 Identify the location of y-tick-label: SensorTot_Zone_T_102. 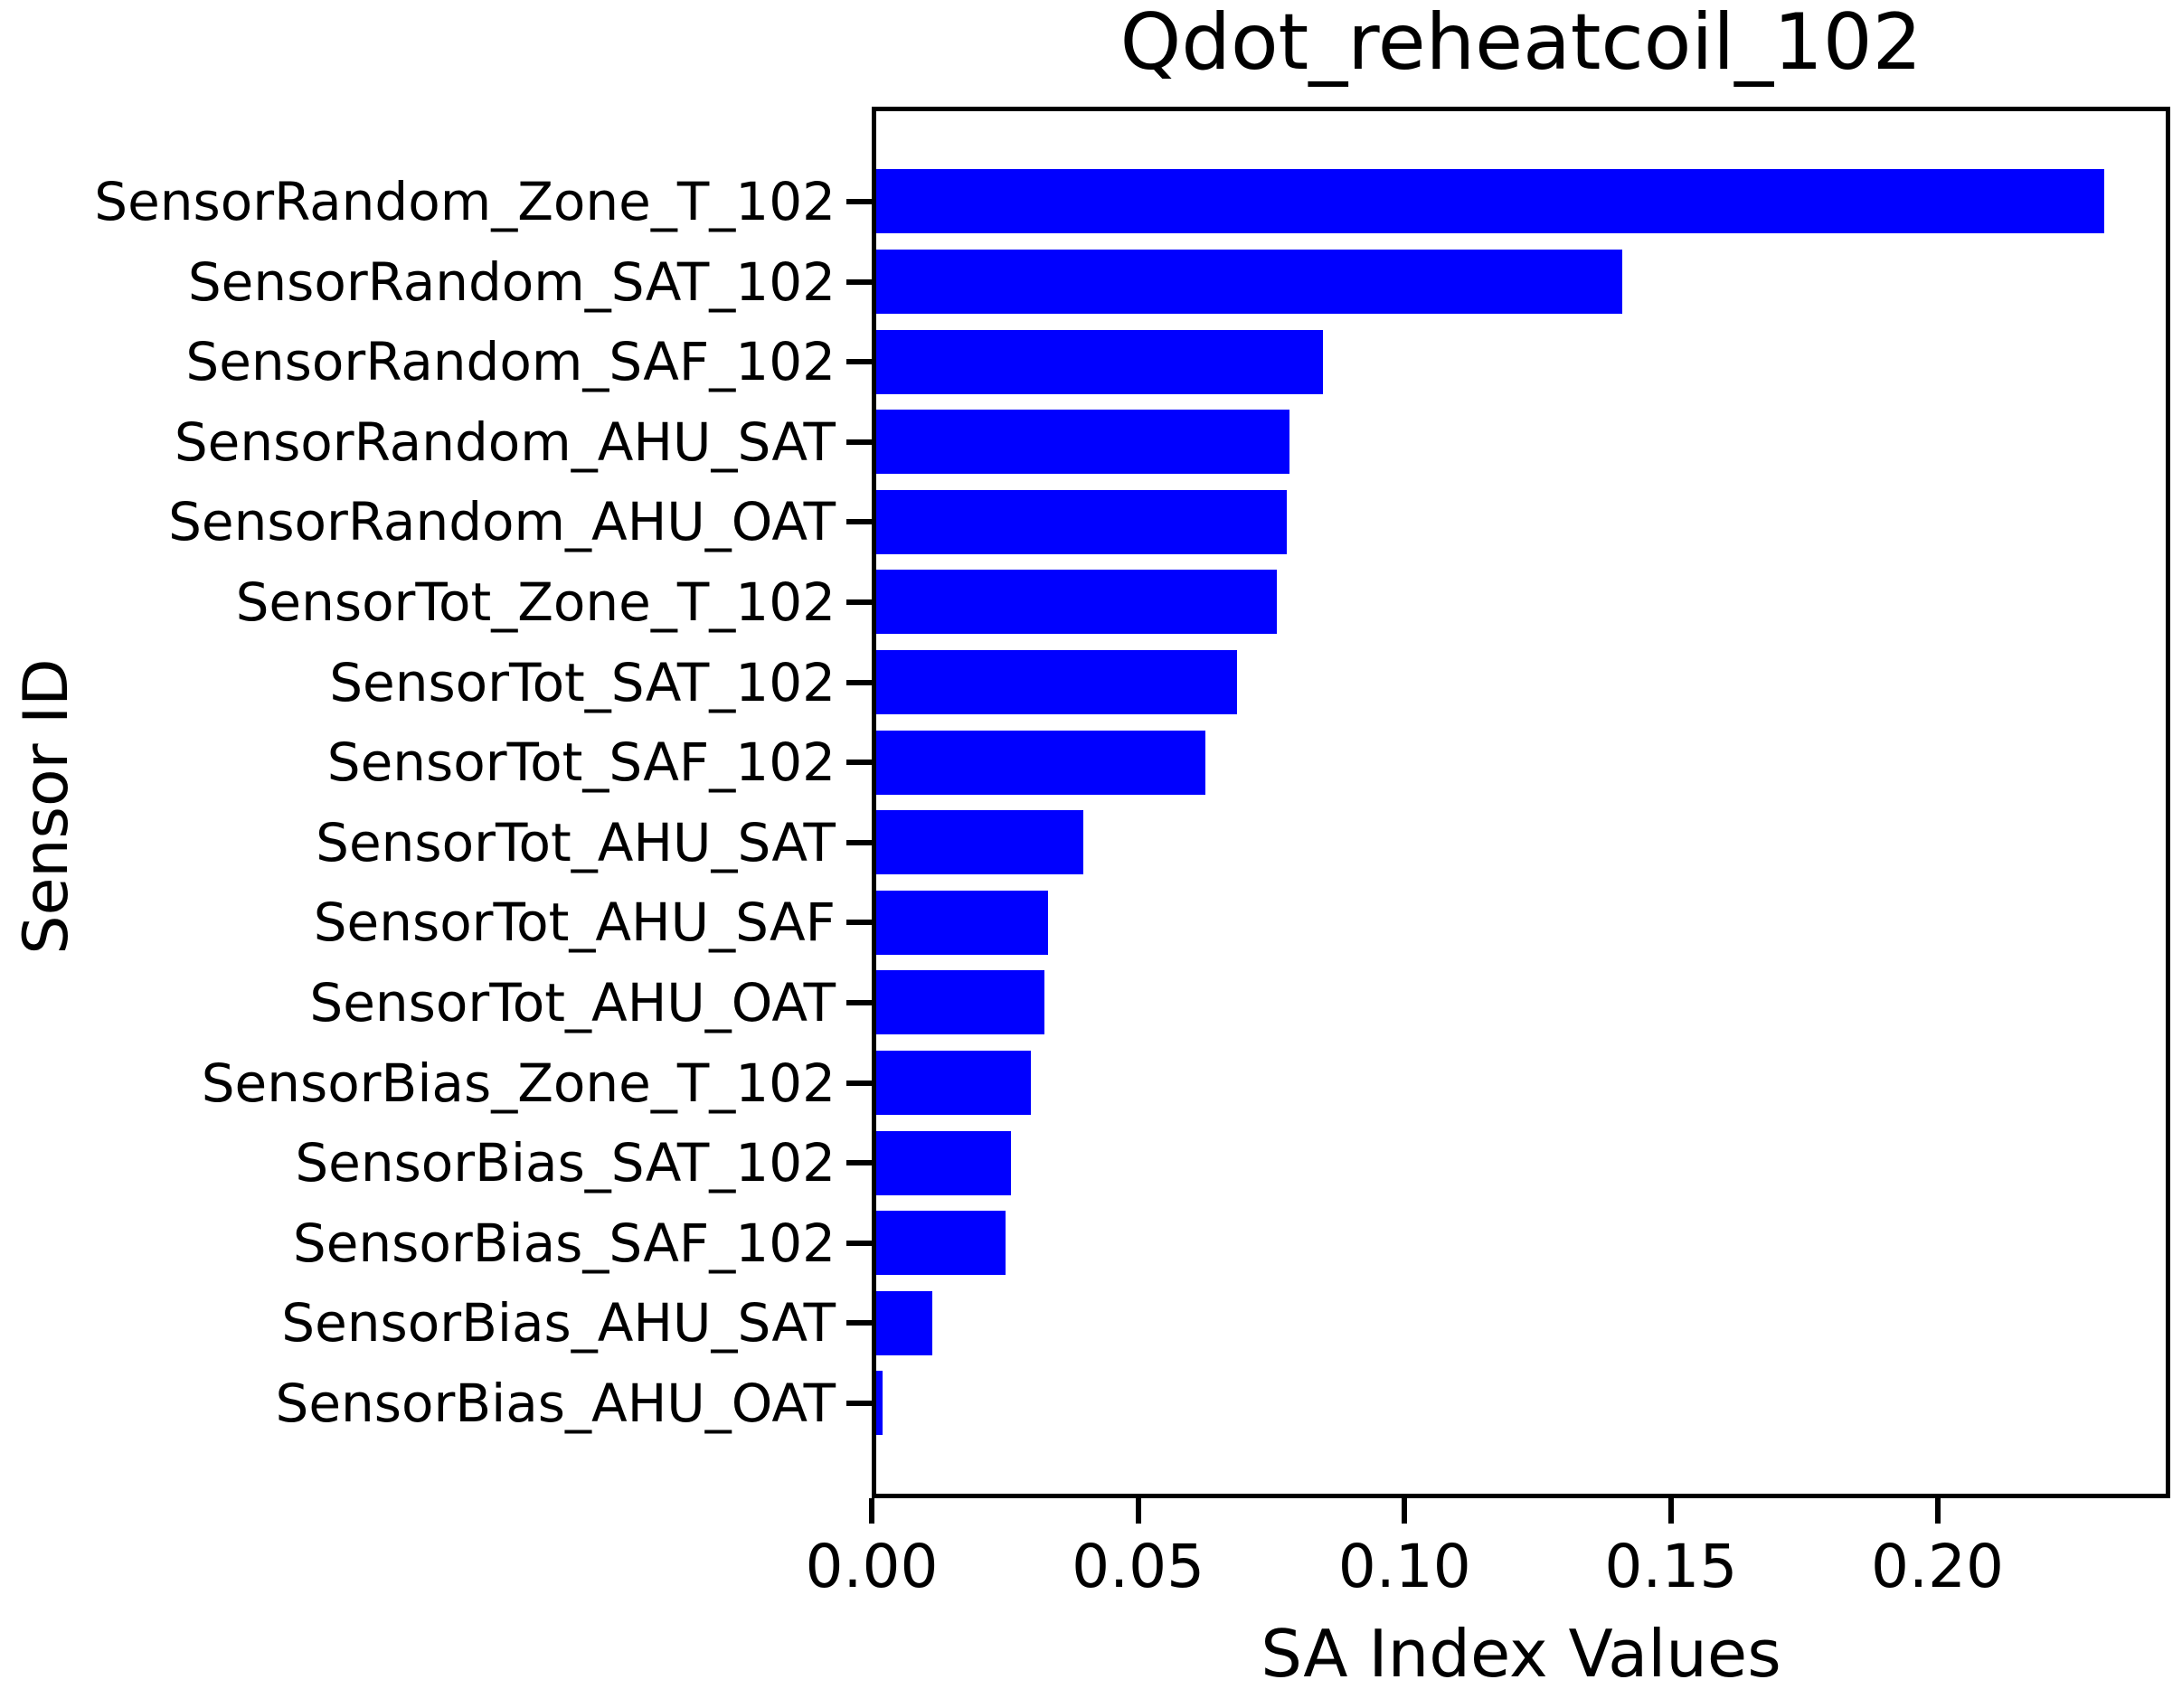
(535, 602).